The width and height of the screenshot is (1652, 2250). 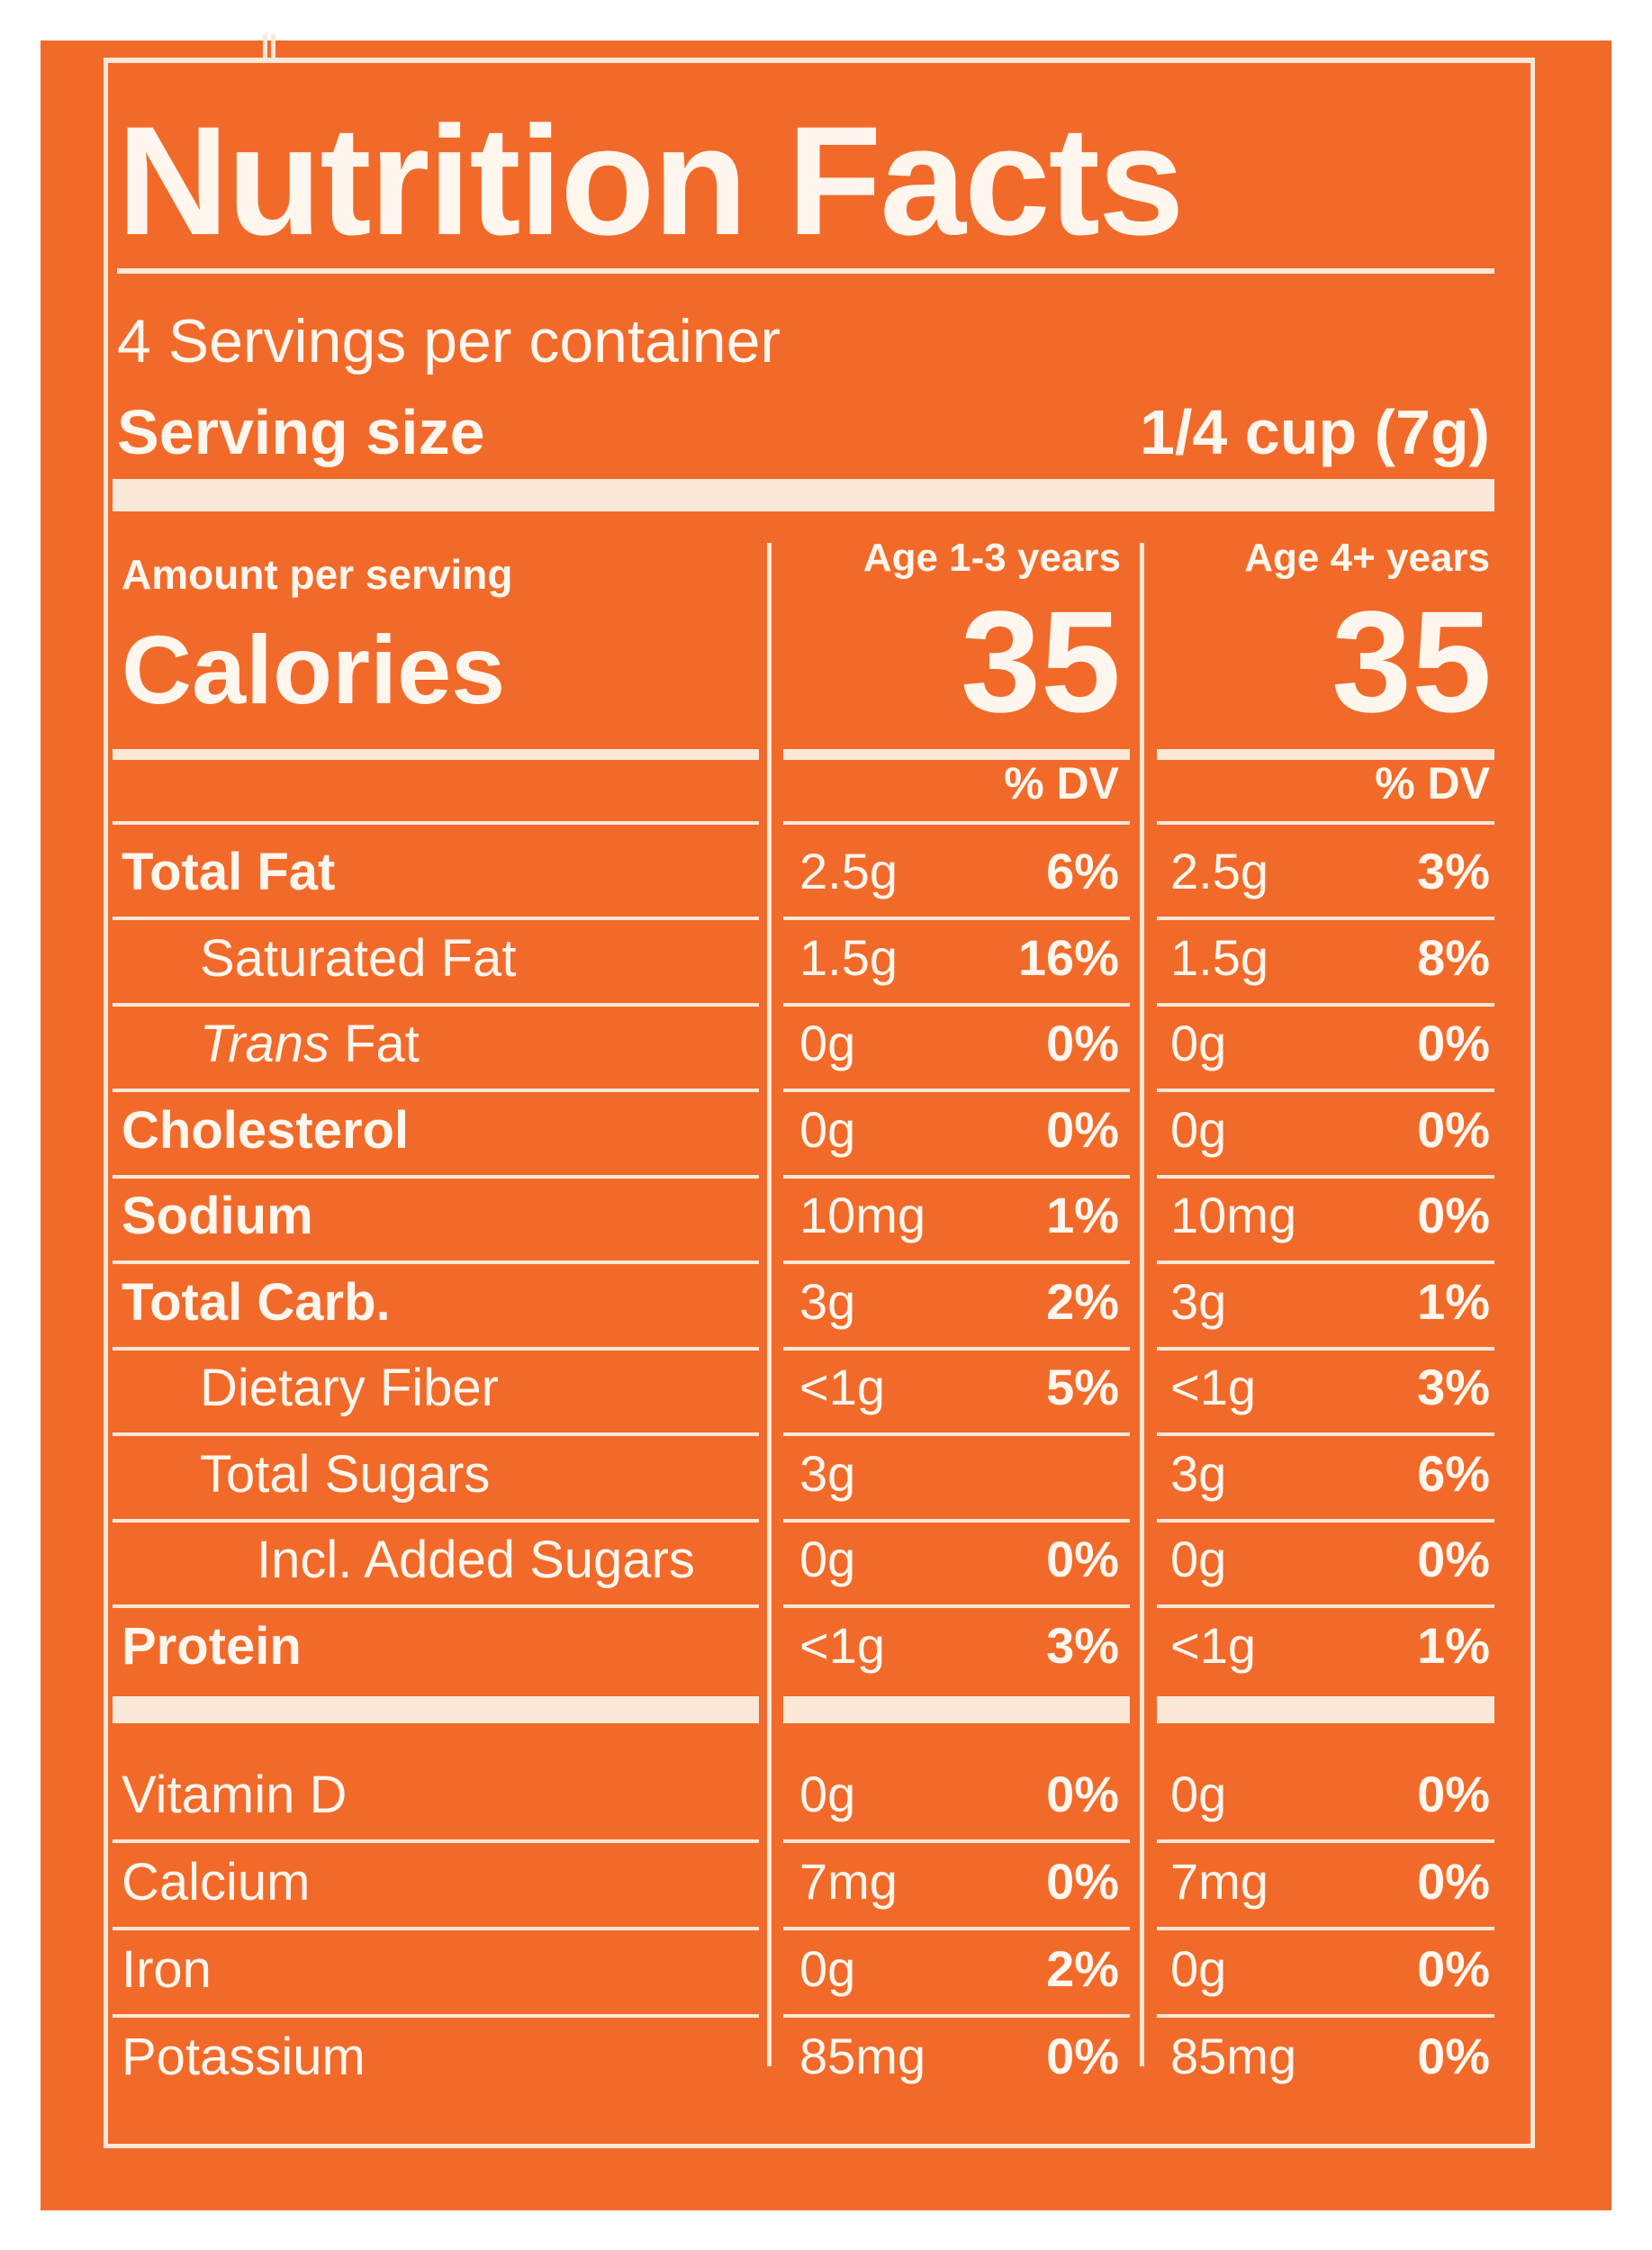 What do you see at coordinates (1325, 755) in the screenshot?
I see `calories-rule-right` at bounding box center [1325, 755].